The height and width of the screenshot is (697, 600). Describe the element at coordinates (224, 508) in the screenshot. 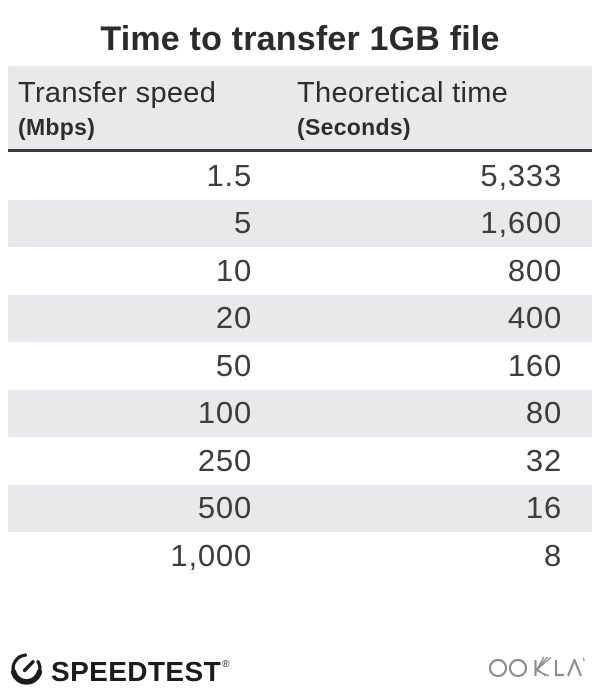

I see `speed-cell: 500` at that location.